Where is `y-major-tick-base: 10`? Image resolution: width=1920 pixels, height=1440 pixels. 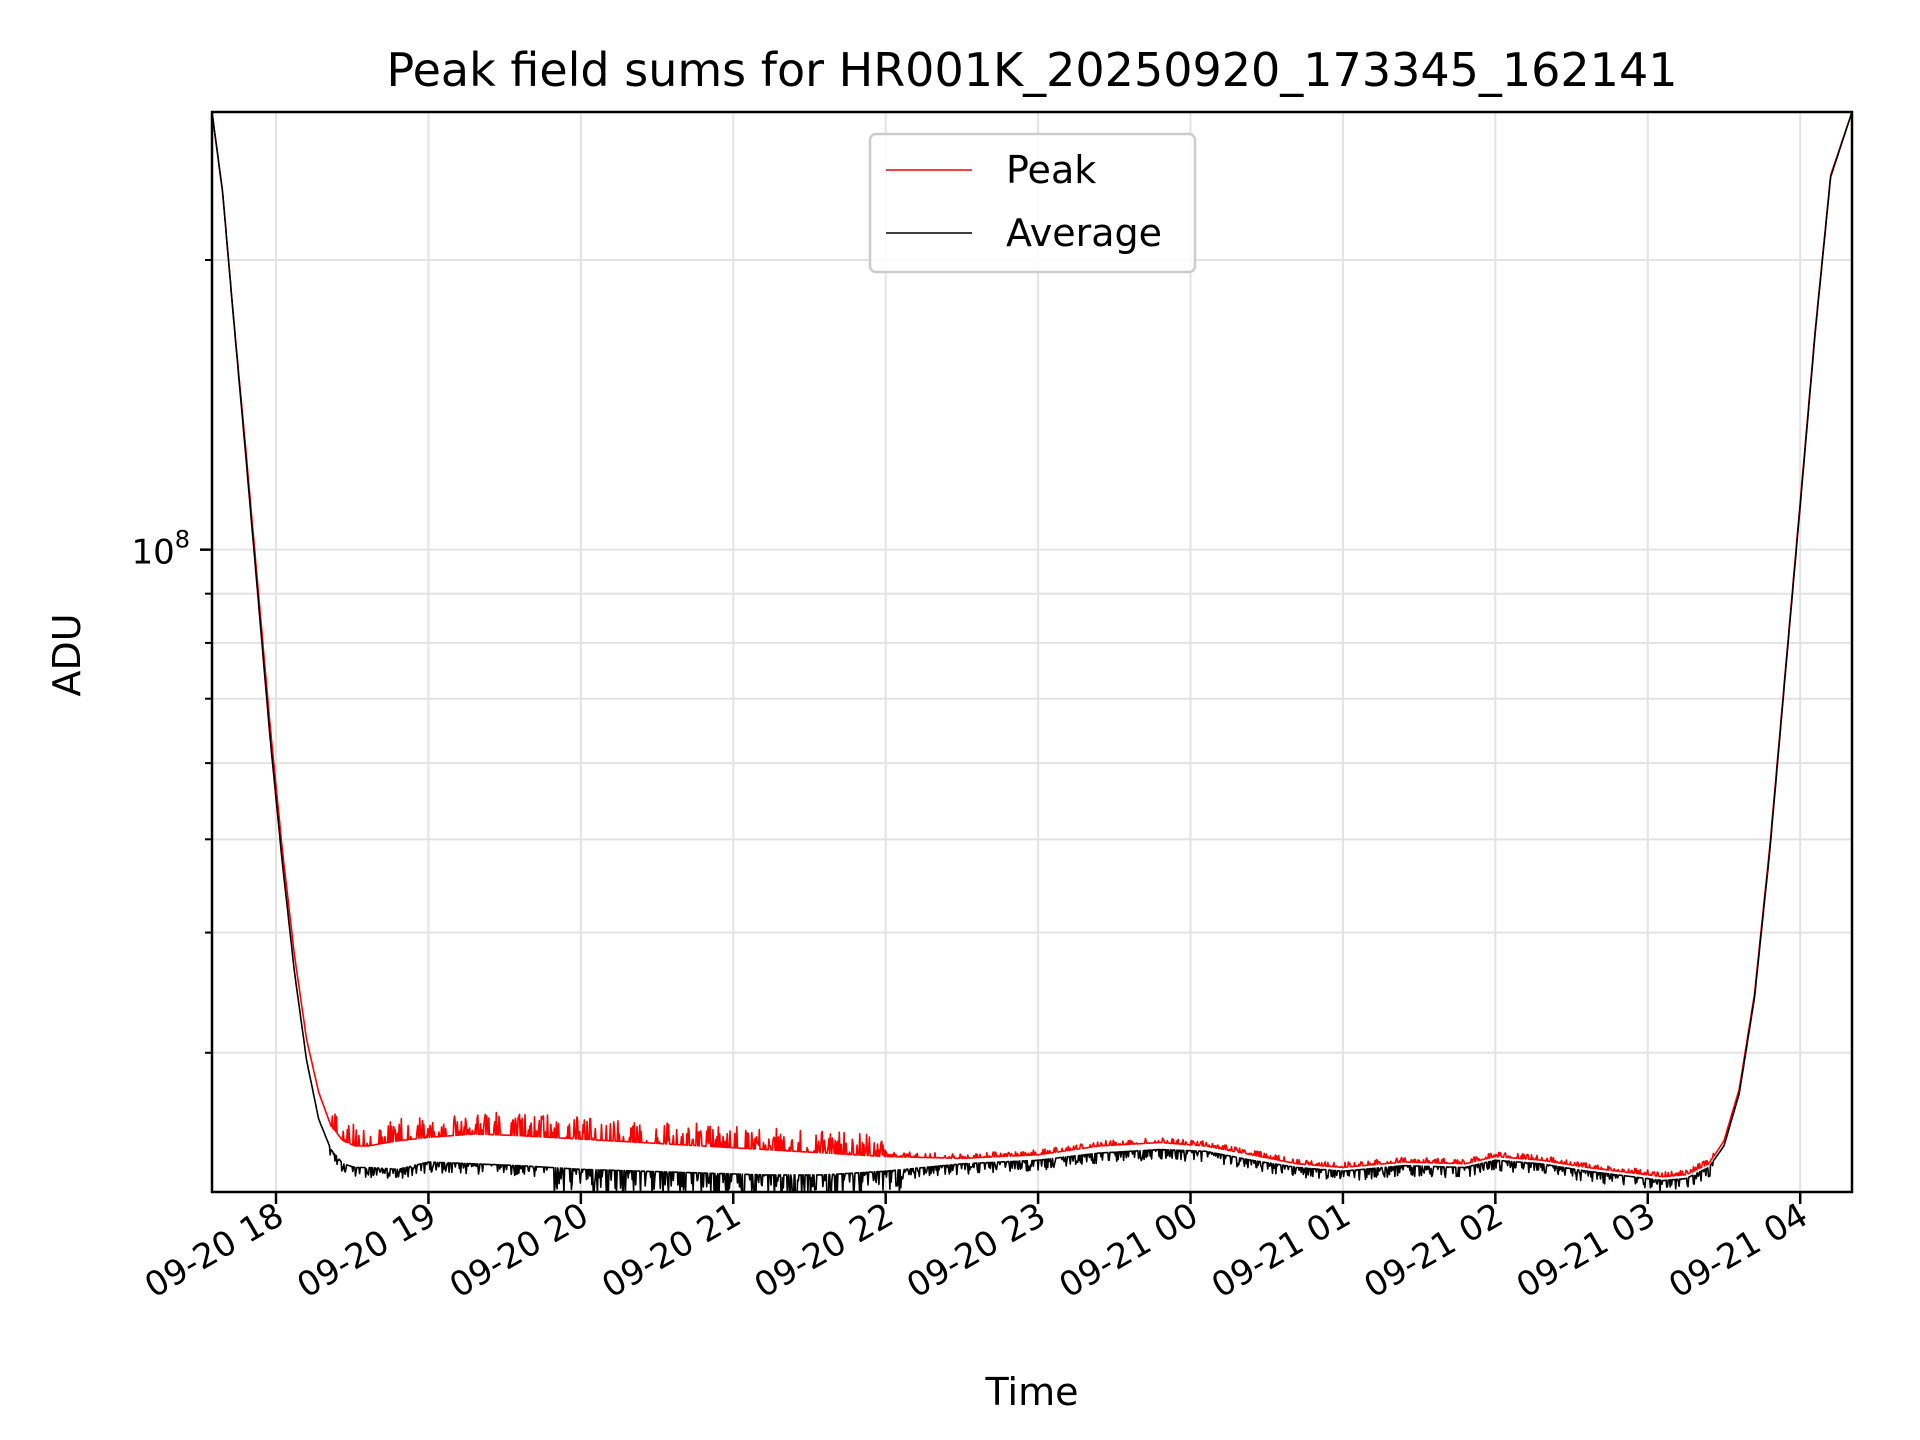 y-major-tick-base: 10 is located at coordinates (152, 553).